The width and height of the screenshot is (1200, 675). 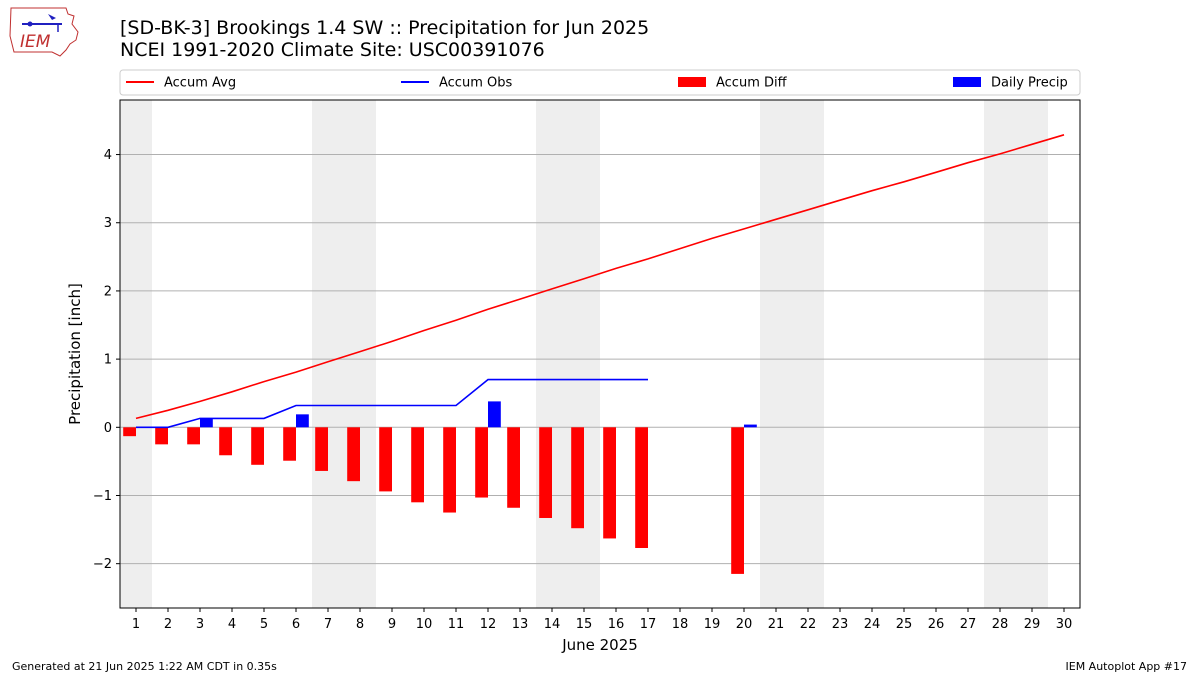 I want to click on x-tick-label: 6, so click(x=296, y=624).